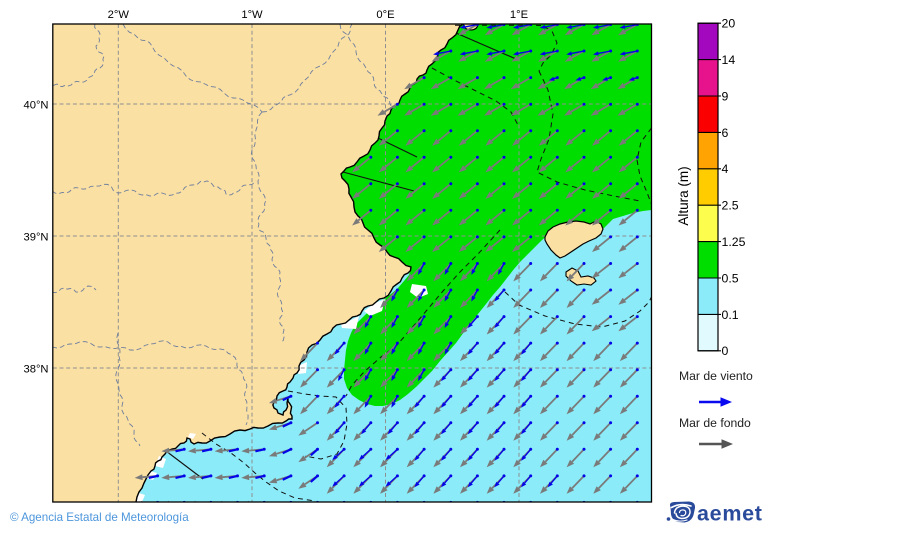  What do you see at coordinates (734, 242) in the screenshot?
I see `svg-text: 1.25` at bounding box center [734, 242].